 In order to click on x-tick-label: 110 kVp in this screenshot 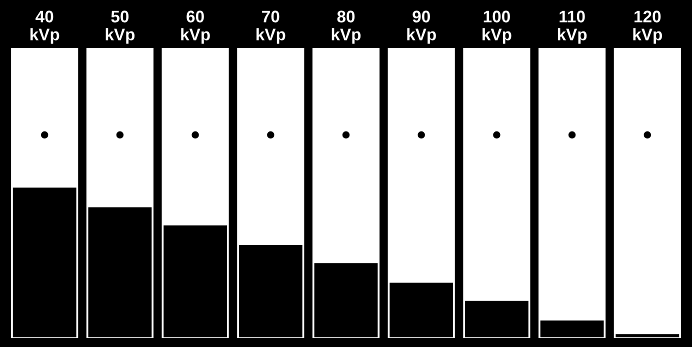, I will do `click(572, 27)`.